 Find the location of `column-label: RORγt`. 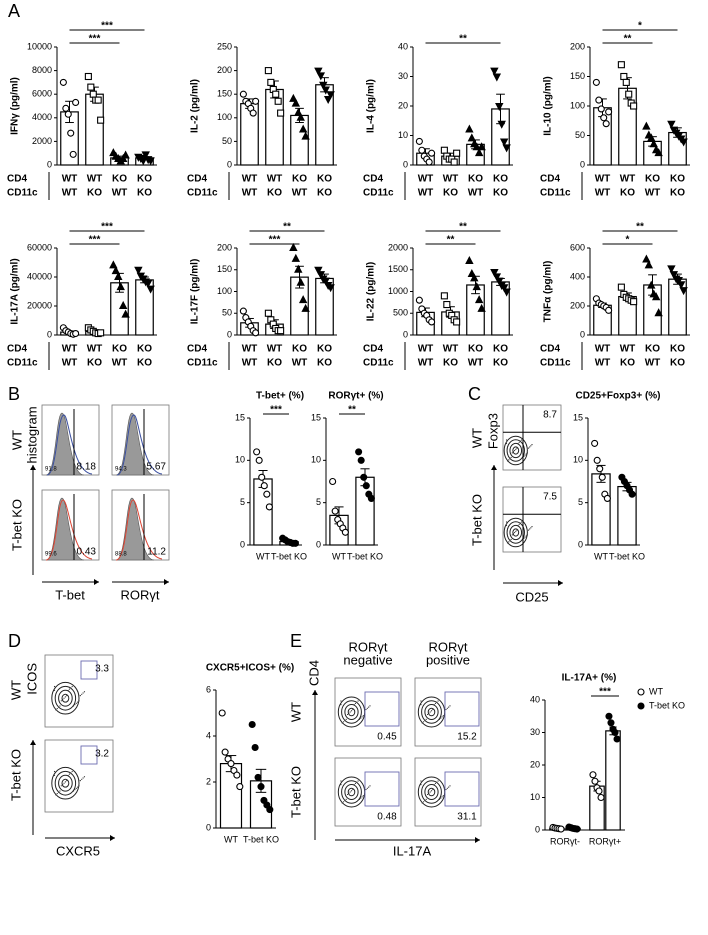

column-label: RORγt is located at coordinates (368, 646).